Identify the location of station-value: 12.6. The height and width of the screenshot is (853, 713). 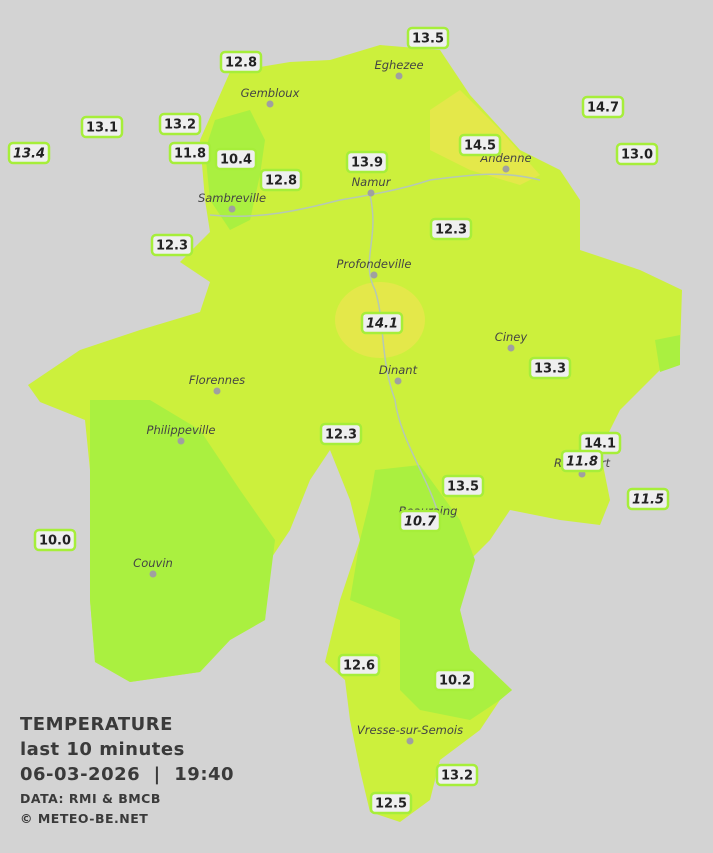
(359, 666).